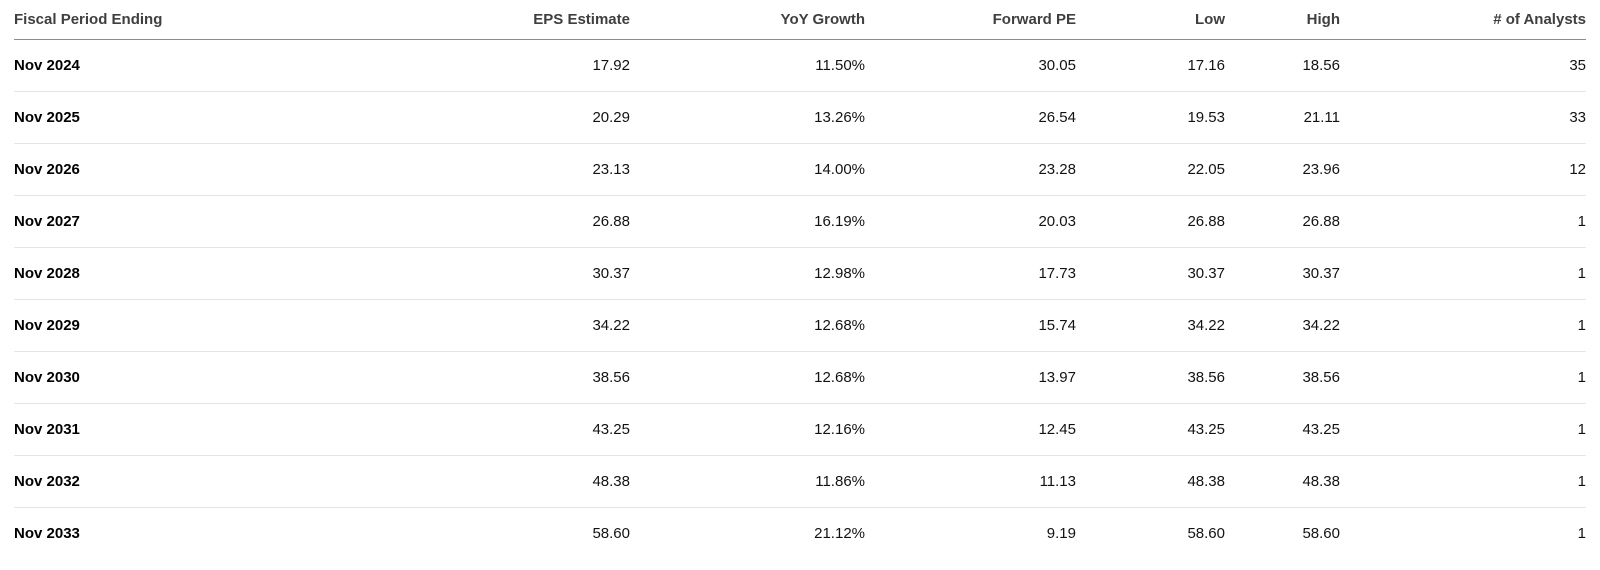 The width and height of the screenshot is (1600, 570). What do you see at coordinates (522, 377) in the screenshot?
I see `cell-eps: 38.56` at bounding box center [522, 377].